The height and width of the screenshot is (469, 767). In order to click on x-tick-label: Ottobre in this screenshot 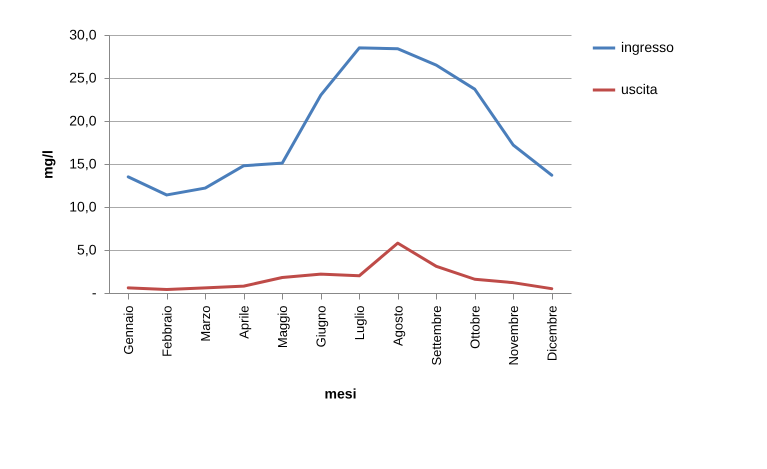, I will do `click(474, 327)`.